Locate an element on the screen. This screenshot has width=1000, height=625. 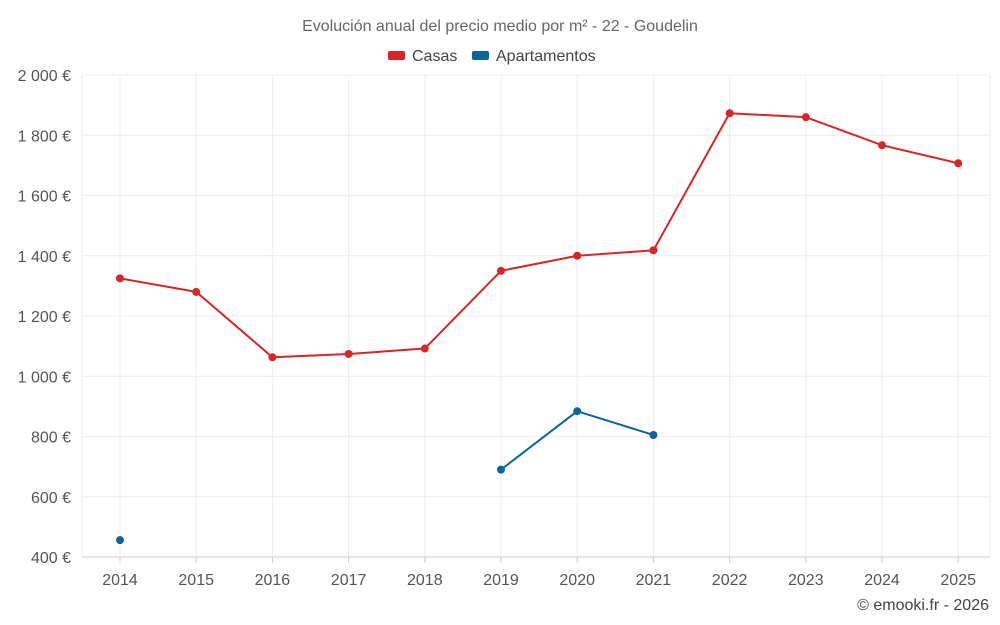
x-tick-label: 2023 is located at coordinates (806, 580).